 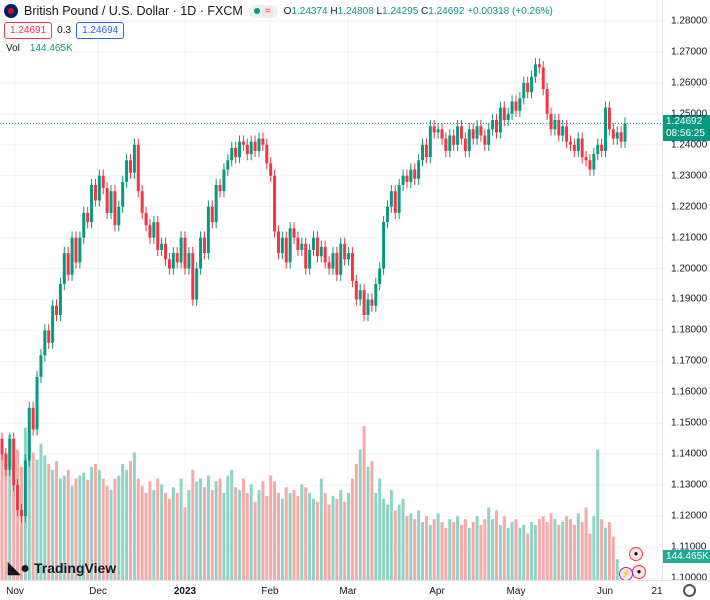 I want to click on price-tick-label: 1.27000, so click(x=689, y=52).